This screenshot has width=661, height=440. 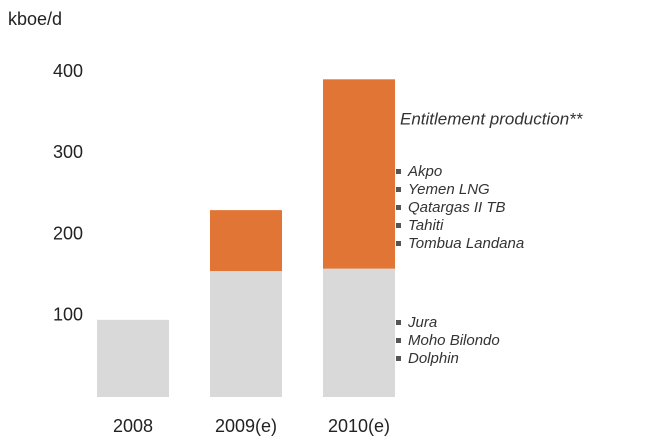 I want to click on y-tick-label: 200, so click(x=68, y=233).